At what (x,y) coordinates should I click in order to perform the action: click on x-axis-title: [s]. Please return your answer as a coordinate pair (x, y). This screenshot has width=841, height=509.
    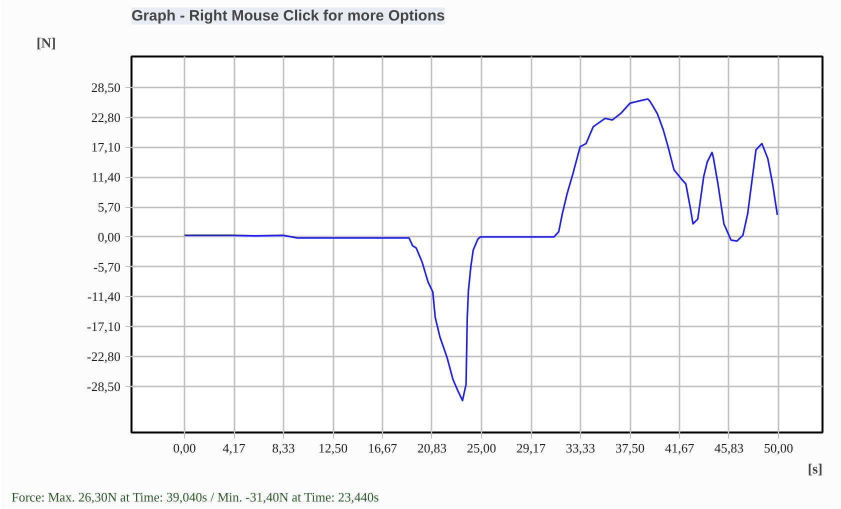
    Looking at the image, I should click on (815, 470).